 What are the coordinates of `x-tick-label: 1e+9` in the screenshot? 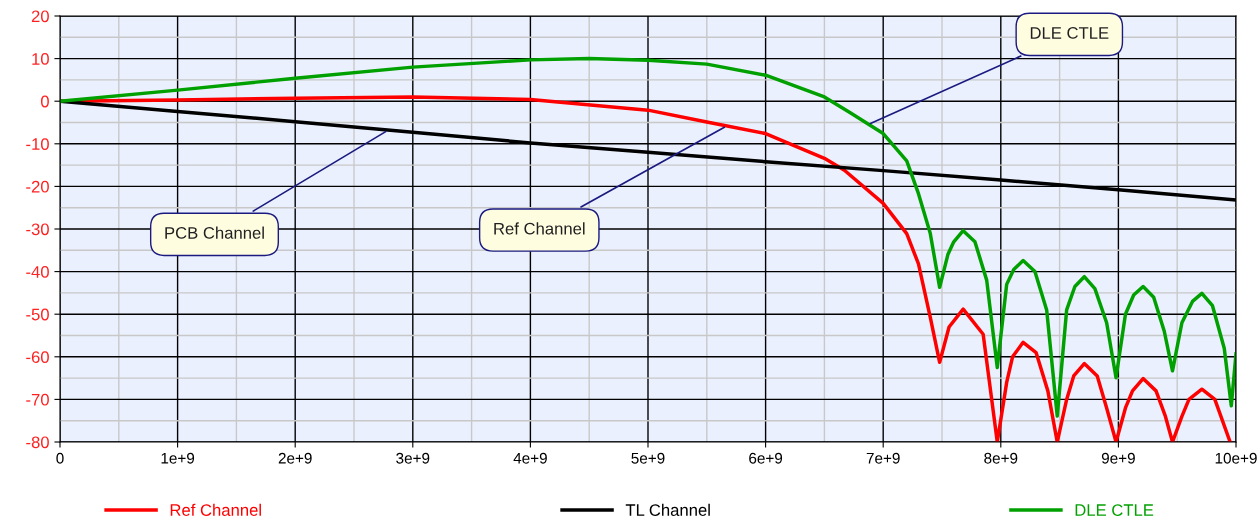 It's located at (178, 458).